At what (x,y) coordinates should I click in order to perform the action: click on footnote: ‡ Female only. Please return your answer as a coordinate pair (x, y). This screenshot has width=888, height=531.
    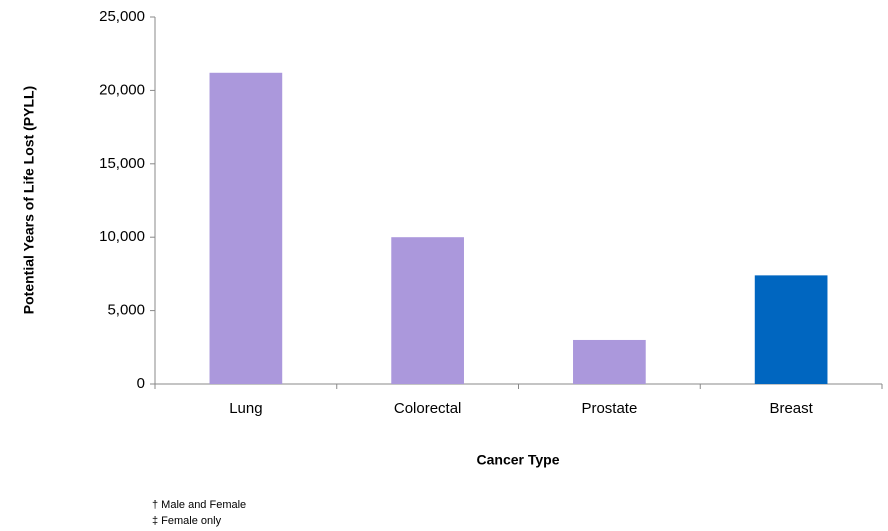
    Looking at the image, I should click on (187, 521).